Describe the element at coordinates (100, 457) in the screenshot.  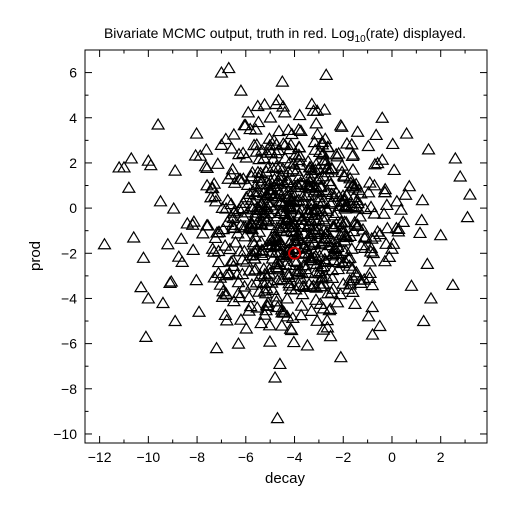
I see `x-tick-label: −12` at that location.